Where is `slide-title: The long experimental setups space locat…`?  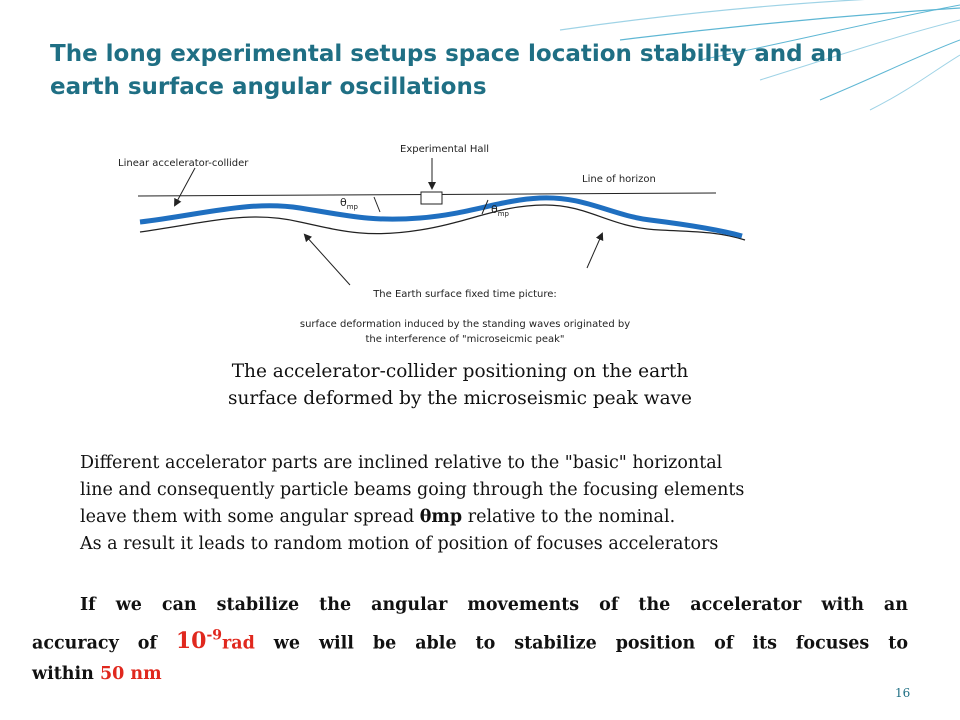
slide-title: The long experimental setups space locat… is located at coordinates (446, 70).